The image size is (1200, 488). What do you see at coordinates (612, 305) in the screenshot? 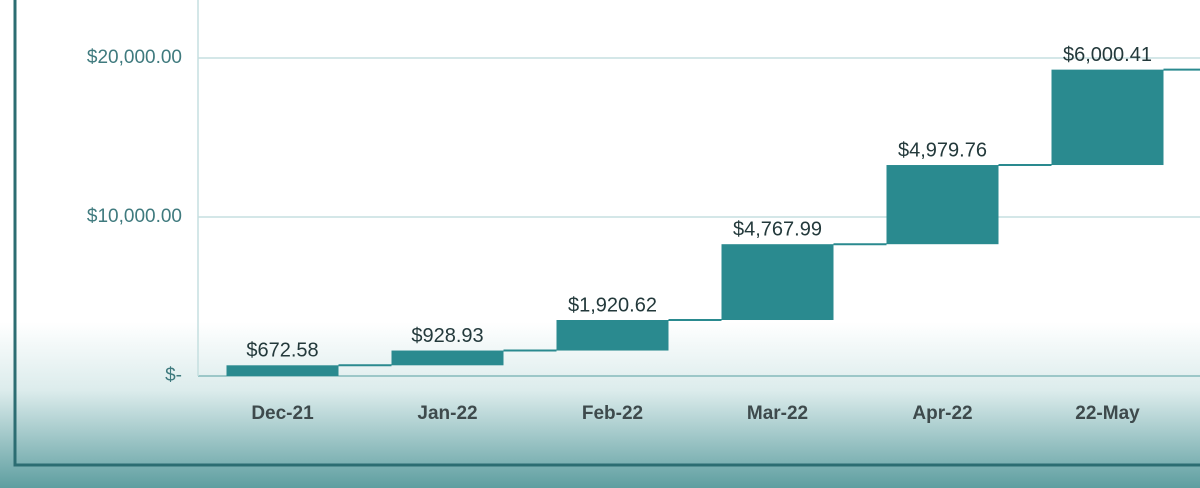
I see `value-label: $1,920.62` at bounding box center [612, 305].